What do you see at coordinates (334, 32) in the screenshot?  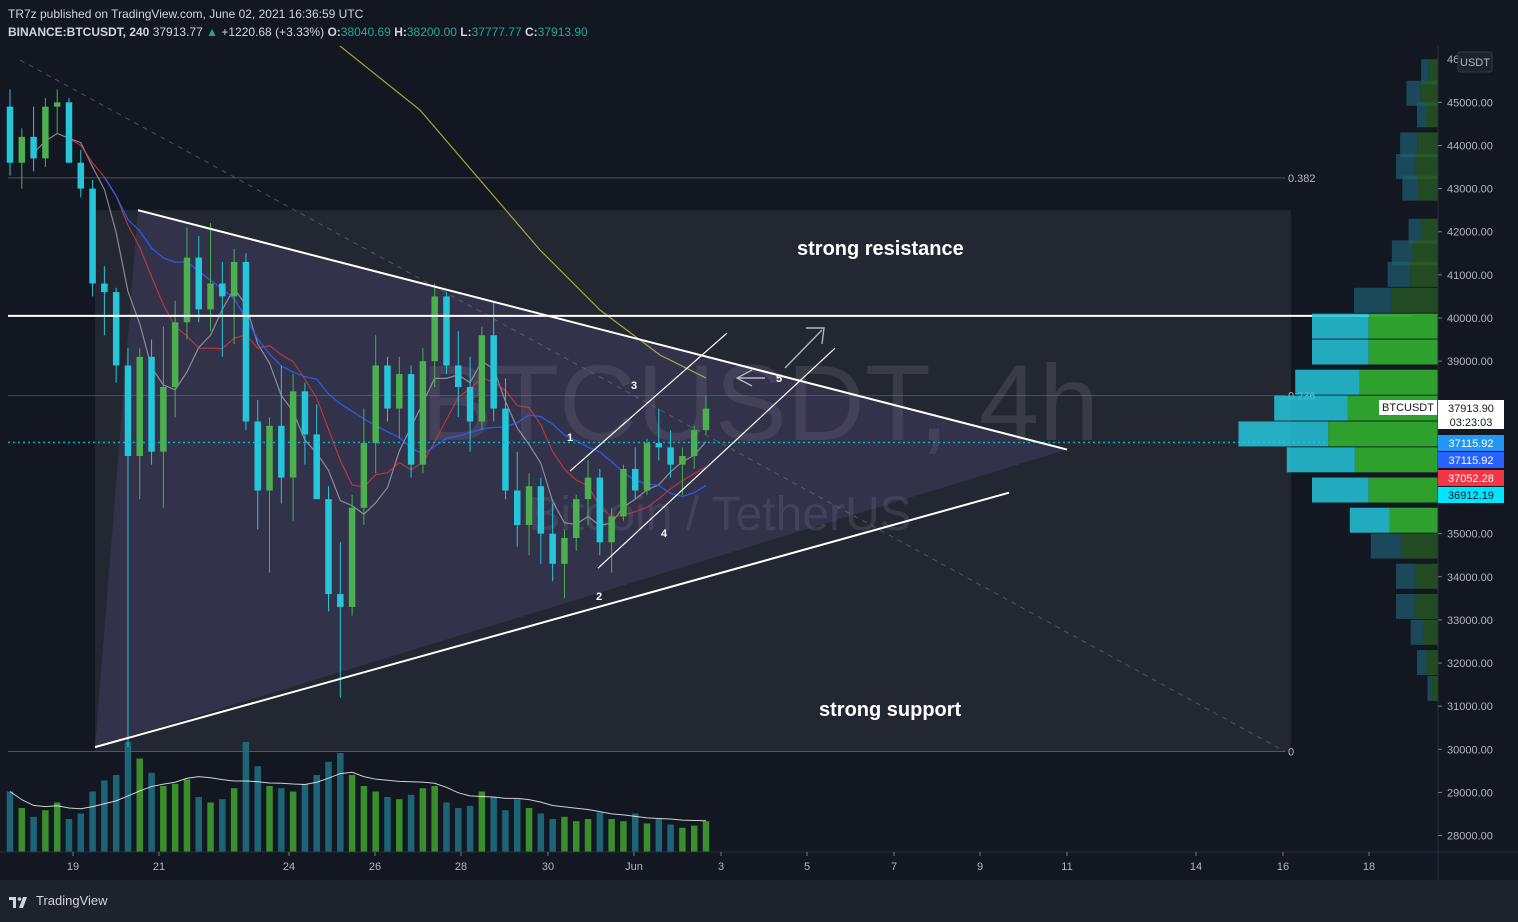 I see `open-label: O:` at bounding box center [334, 32].